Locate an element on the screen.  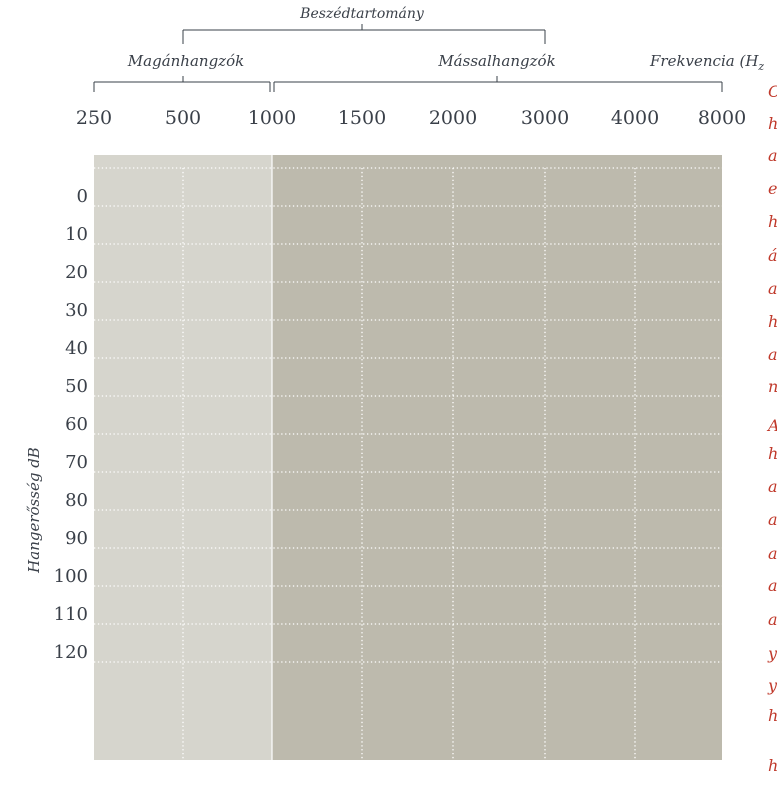
x-axis-label-subscript: z is located at coordinates (760, 66).